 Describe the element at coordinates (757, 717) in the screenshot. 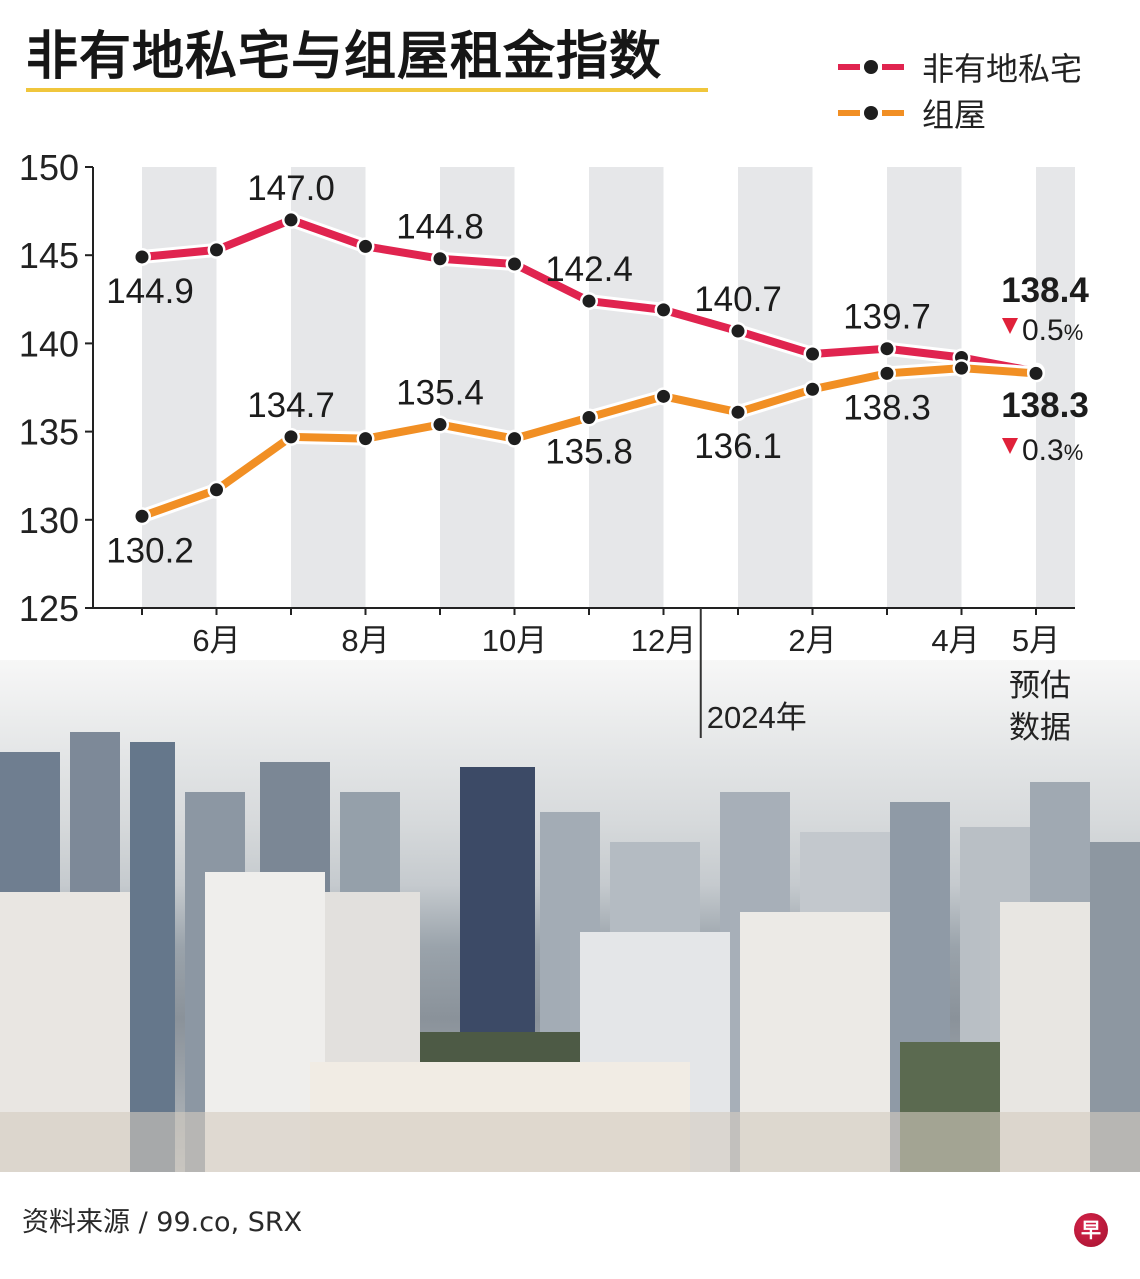

I see `year-label: 2024年` at that location.